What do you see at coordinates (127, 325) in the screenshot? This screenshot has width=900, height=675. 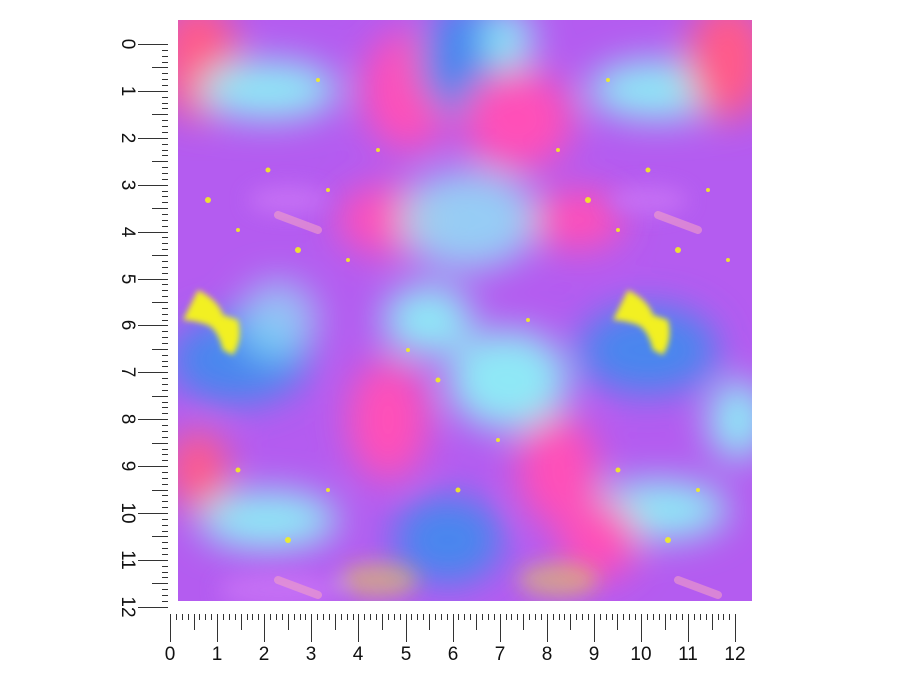 I see `ruler-label: 6` at bounding box center [127, 325].